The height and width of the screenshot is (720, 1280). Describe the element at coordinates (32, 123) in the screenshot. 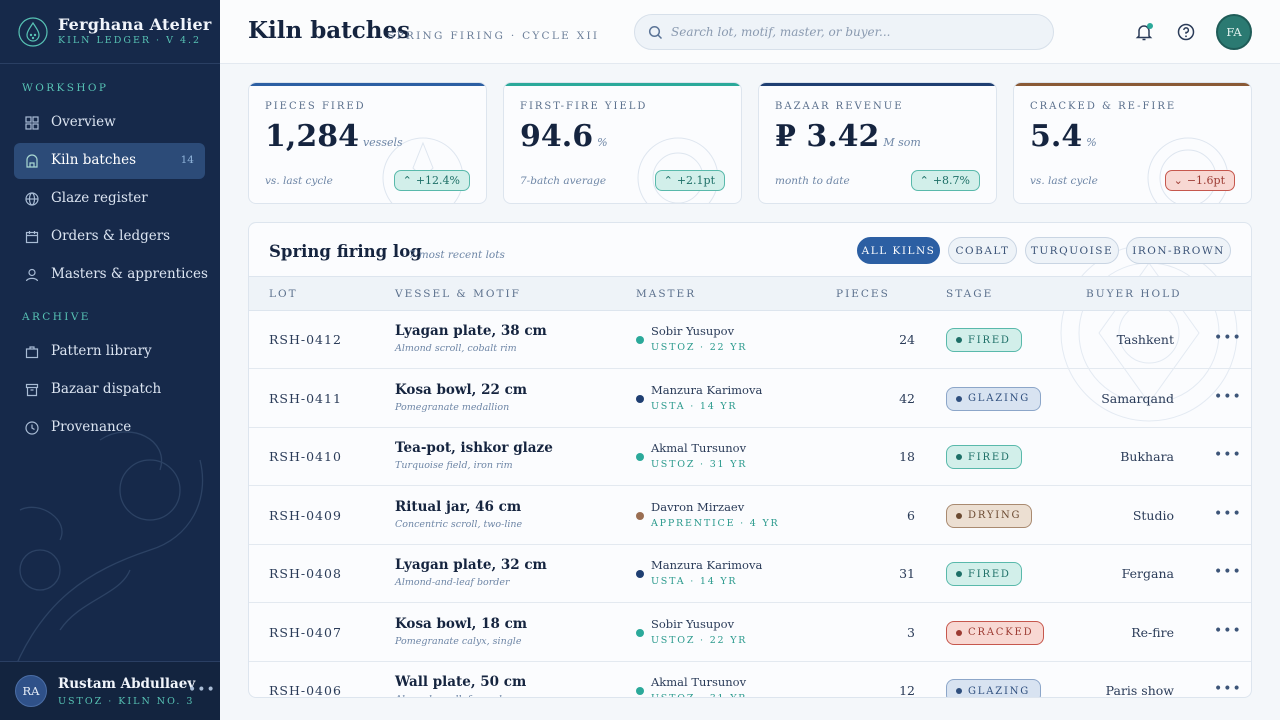

I see `grid-icon` at that location.